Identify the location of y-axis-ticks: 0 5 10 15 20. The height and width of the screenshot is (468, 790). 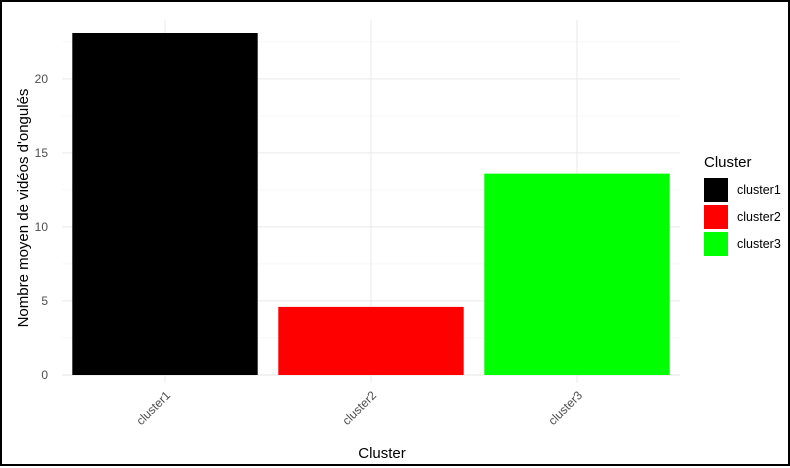
(42, 227).